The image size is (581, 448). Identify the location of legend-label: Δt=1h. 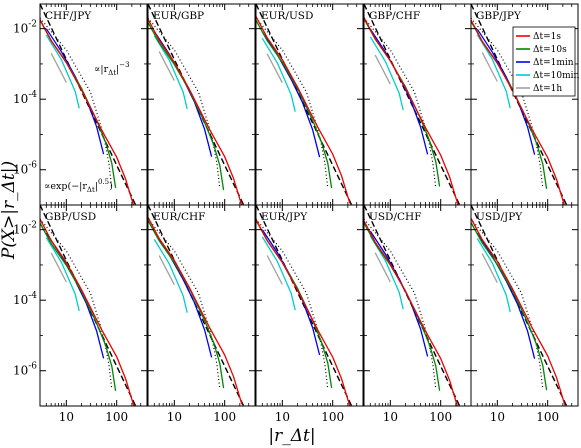
(547, 89).